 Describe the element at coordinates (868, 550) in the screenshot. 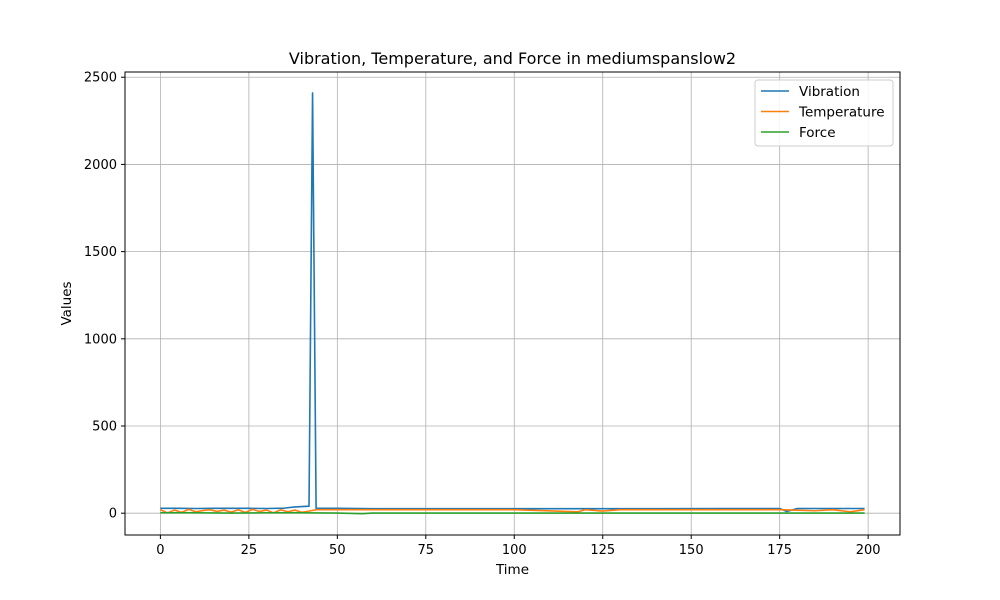

I see `x-tick-label: 200` at that location.